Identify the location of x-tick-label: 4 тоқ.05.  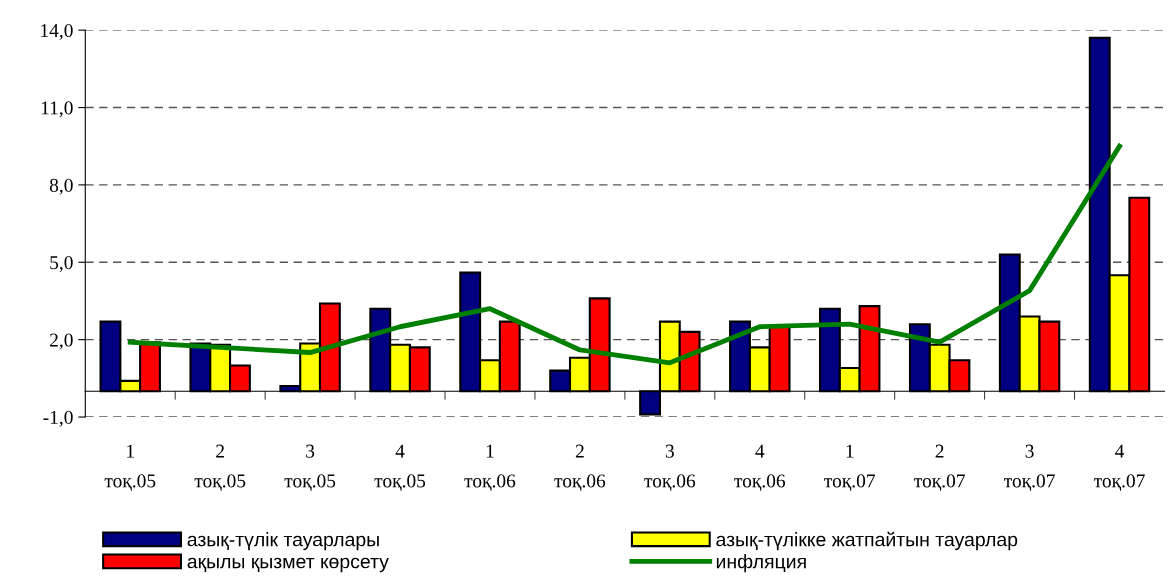
(400, 468).